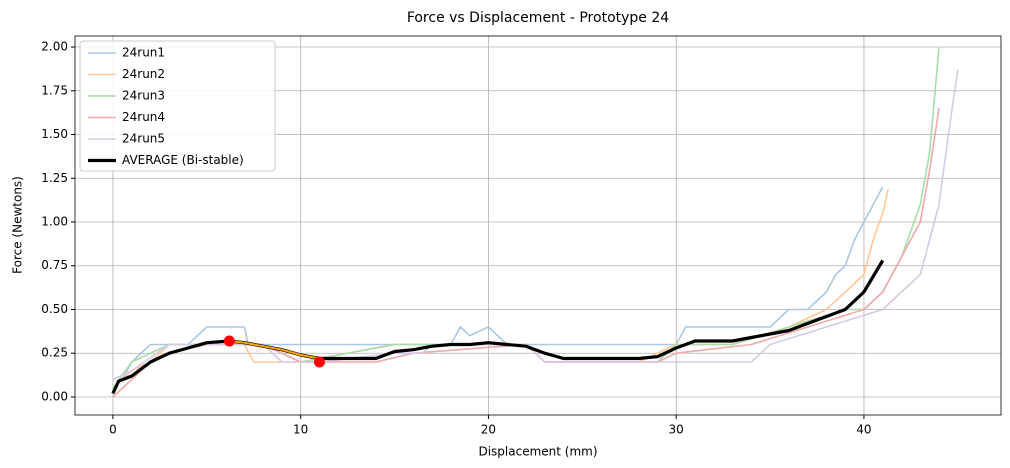  What do you see at coordinates (177, 106) in the screenshot?
I see `legend-box` at bounding box center [177, 106].